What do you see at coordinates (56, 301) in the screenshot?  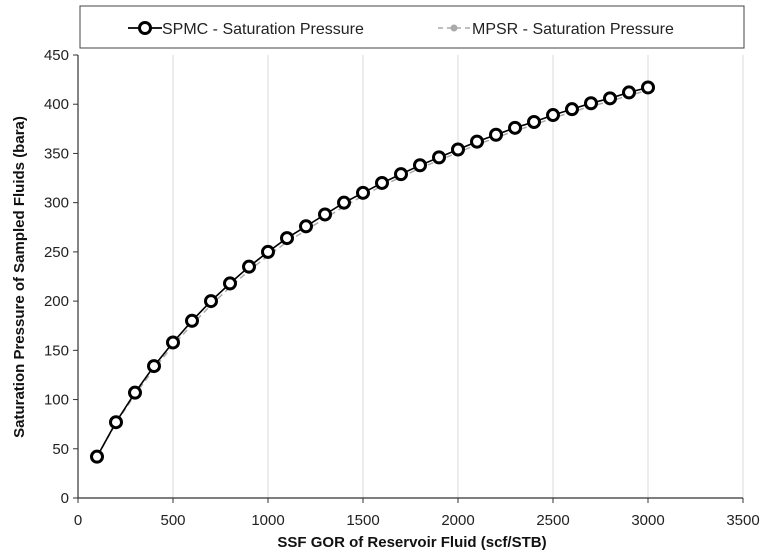 I see `y-tick-label: 200` at bounding box center [56, 301].